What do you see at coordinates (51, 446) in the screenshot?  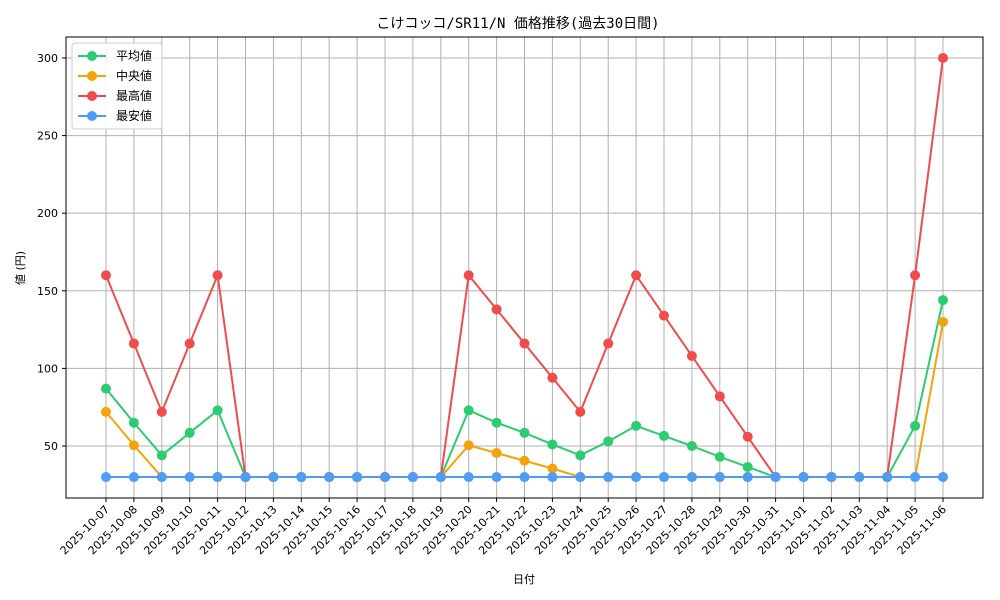 I see `y-tick-label: 50` at bounding box center [51, 446].